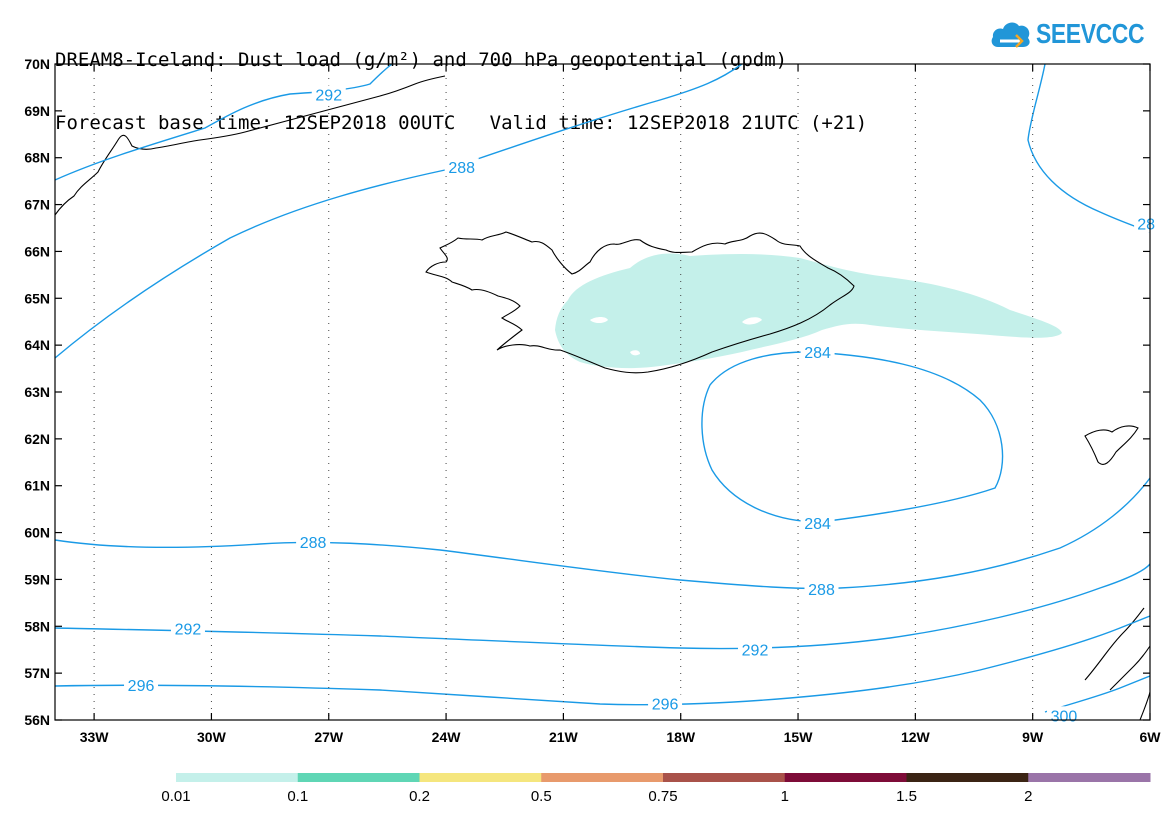 This screenshot has height=815, width=1175. What do you see at coordinates (37, 439) in the screenshot?
I see `lat-label: 62N` at bounding box center [37, 439].